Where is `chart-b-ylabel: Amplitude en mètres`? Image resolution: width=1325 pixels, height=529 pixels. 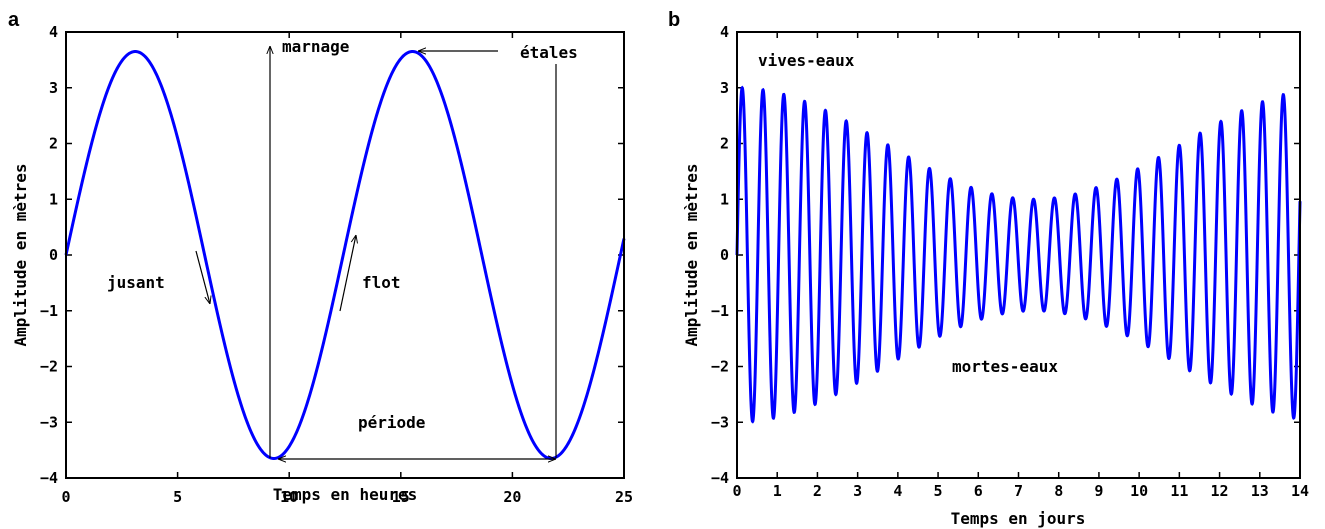 chart-b-ylabel: Amplitude en mètres is located at coordinates (691, 254).